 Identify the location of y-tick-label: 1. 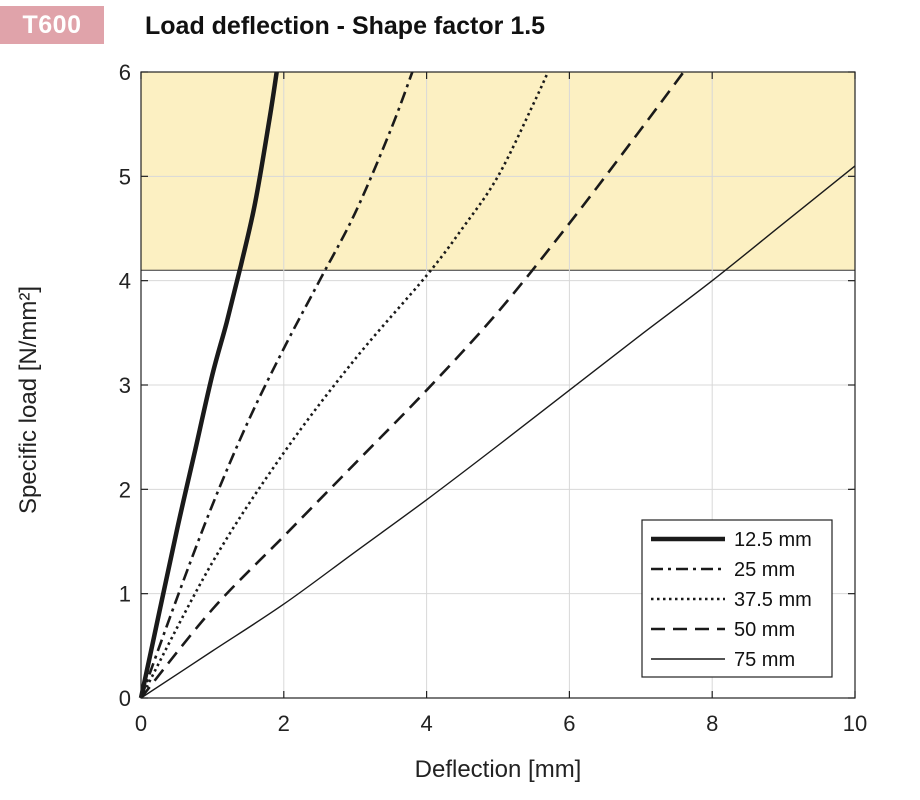
(125, 594).